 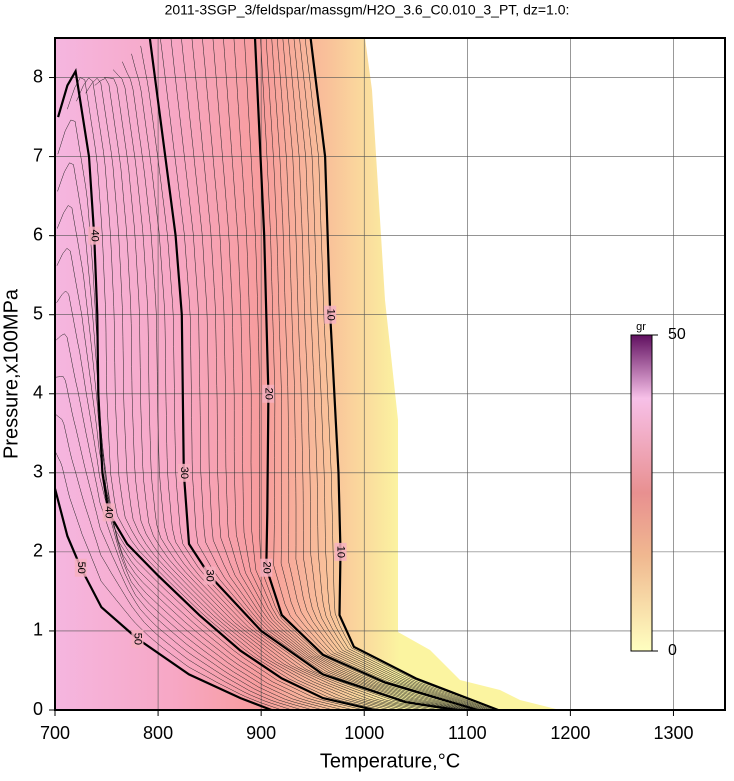 What do you see at coordinates (38, 234) in the screenshot?
I see `y-tick-label: 6` at bounding box center [38, 234].